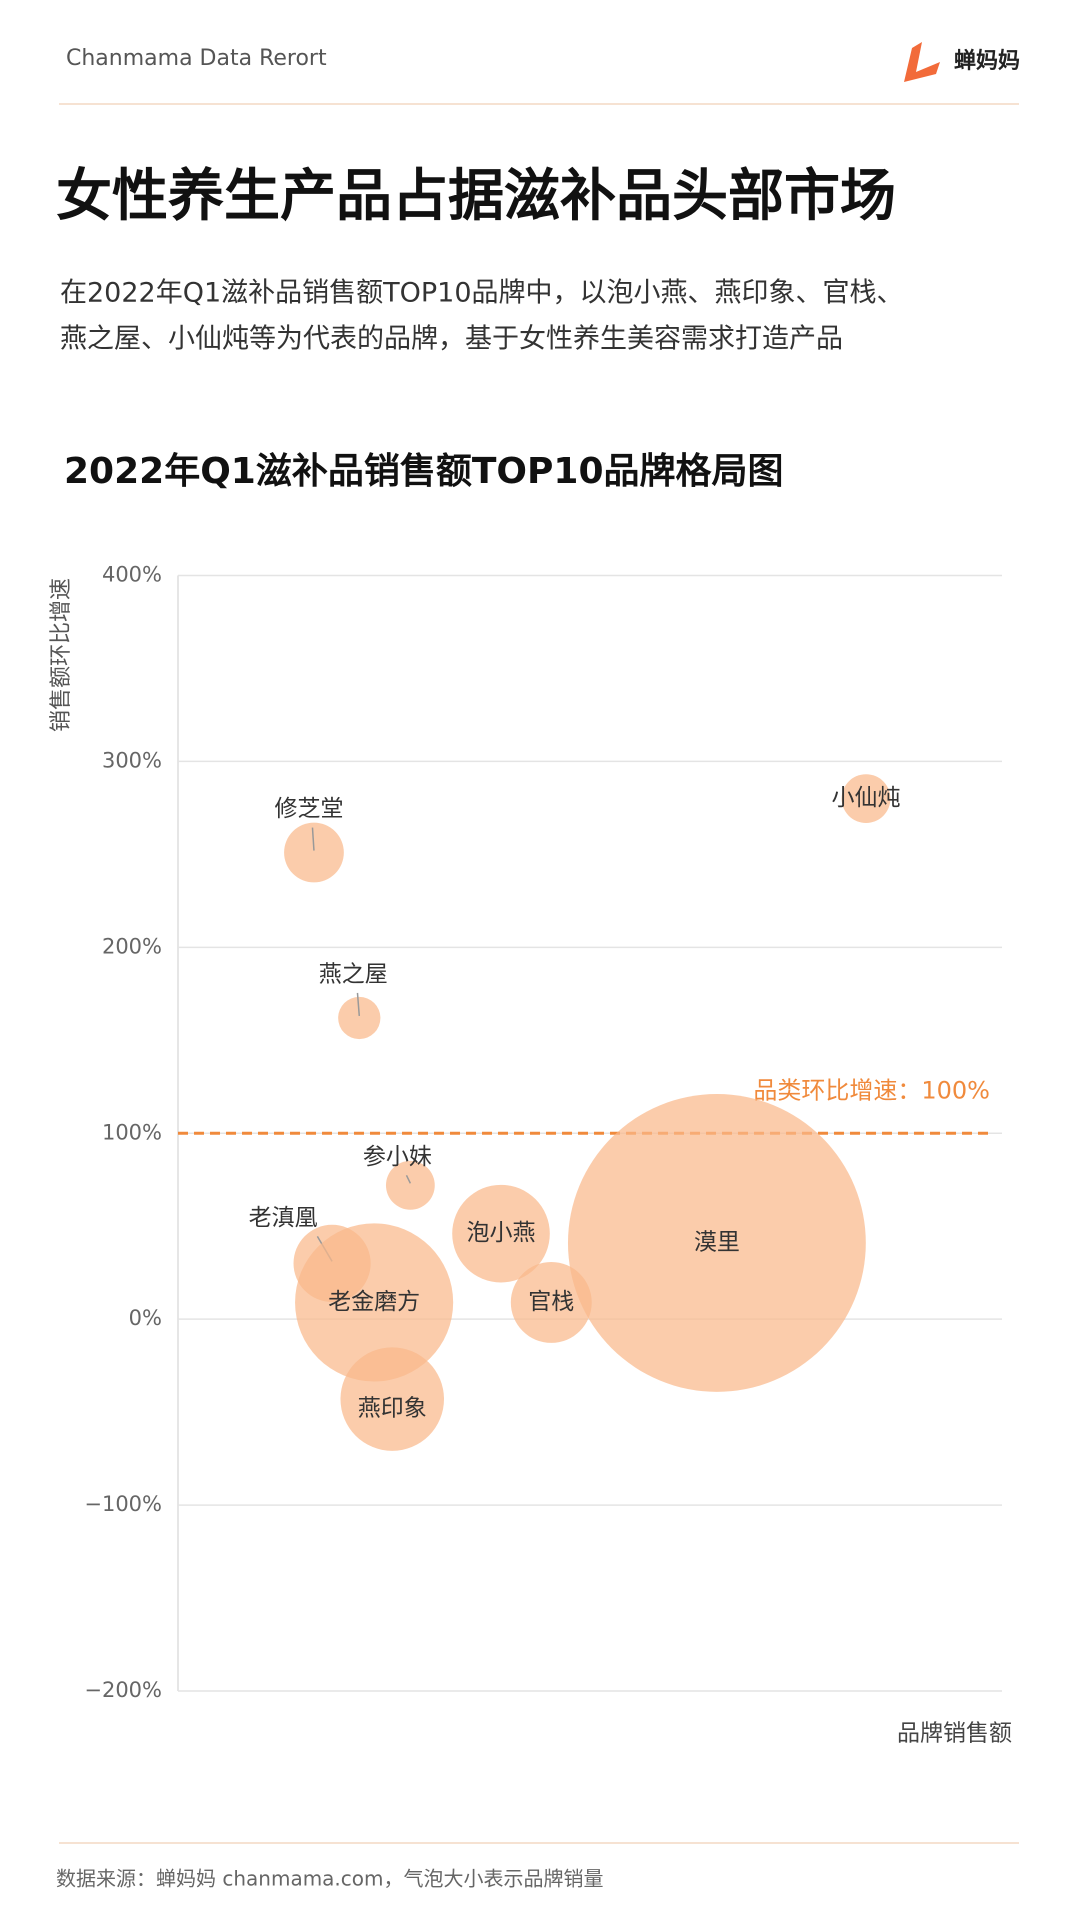 This screenshot has height=1920, width=1080. I want to click on bubble-label: 老滇凰, so click(283, 1218).